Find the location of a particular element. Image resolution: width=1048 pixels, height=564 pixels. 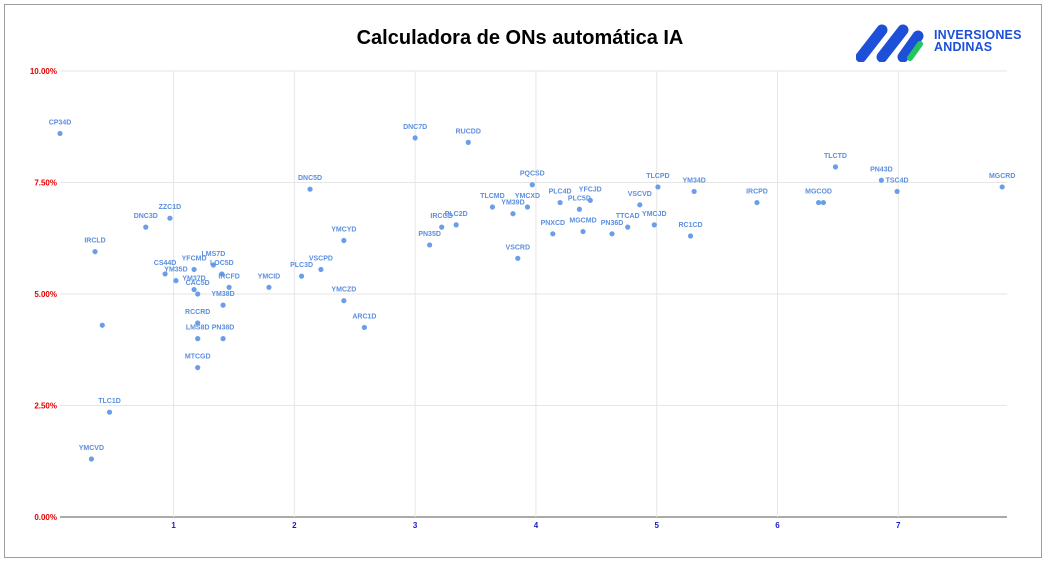

data-point-label: PLC5D is located at coordinates (579, 198).